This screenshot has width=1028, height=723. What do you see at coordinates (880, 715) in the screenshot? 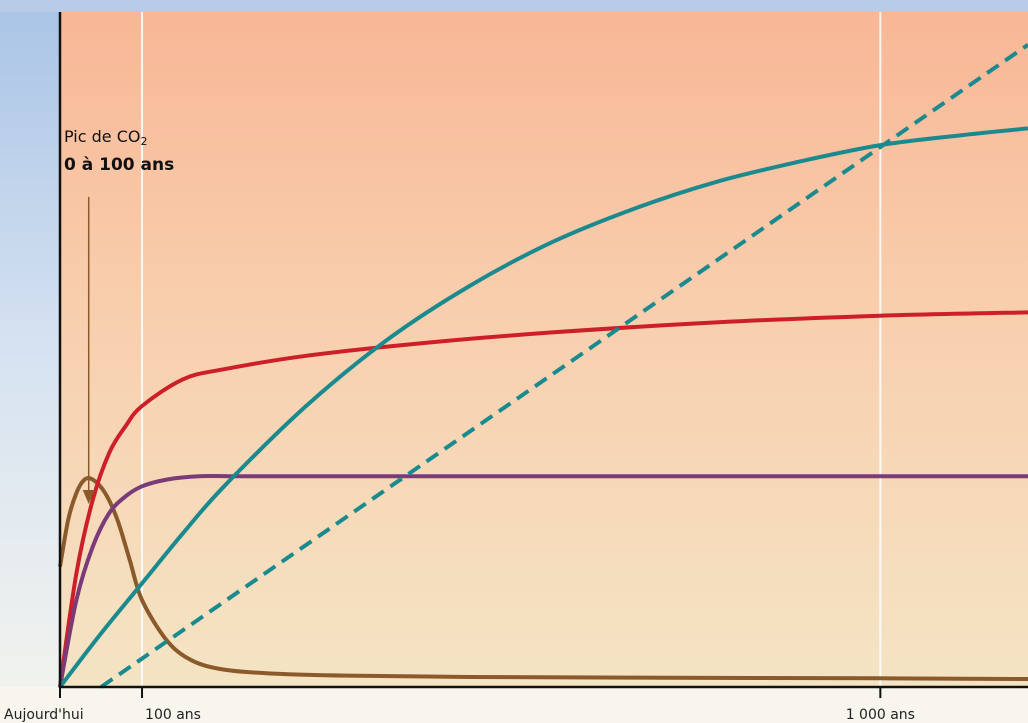
I see `x-tick-label-2: 1 000 ans` at bounding box center [880, 715].